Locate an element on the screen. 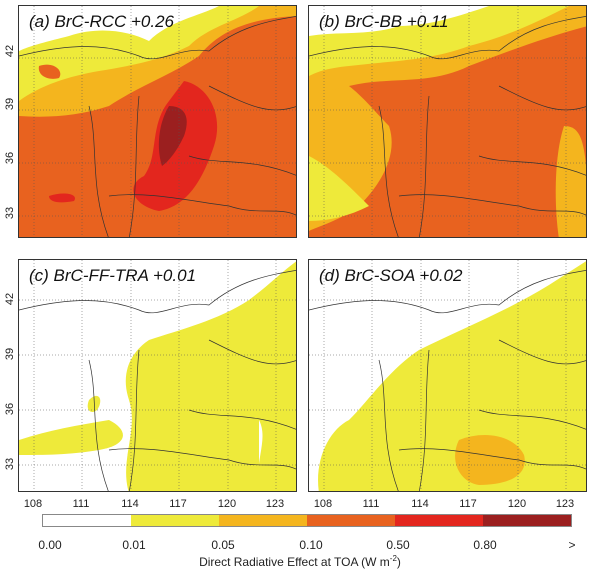 The image size is (600, 571). colorbar-title-text: Direct Radiative Effect at TOA (W m is located at coordinates (294, 562).